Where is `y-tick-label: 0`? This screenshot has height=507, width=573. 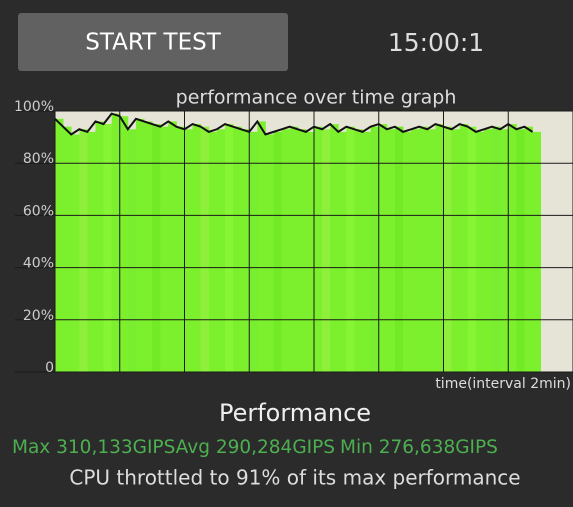
y-tick-label: 0 is located at coordinates (49, 368).